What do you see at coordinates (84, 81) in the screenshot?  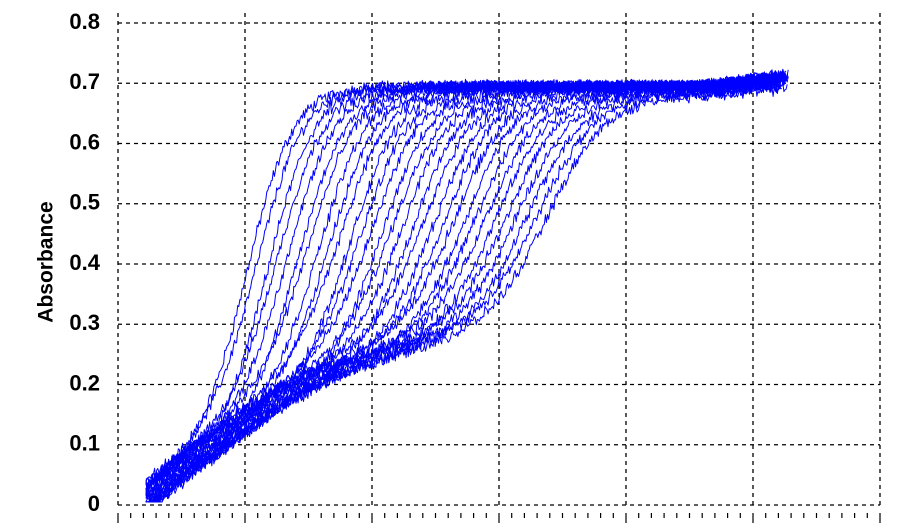 I see `y-tick-label: 0.7` at bounding box center [84, 81].